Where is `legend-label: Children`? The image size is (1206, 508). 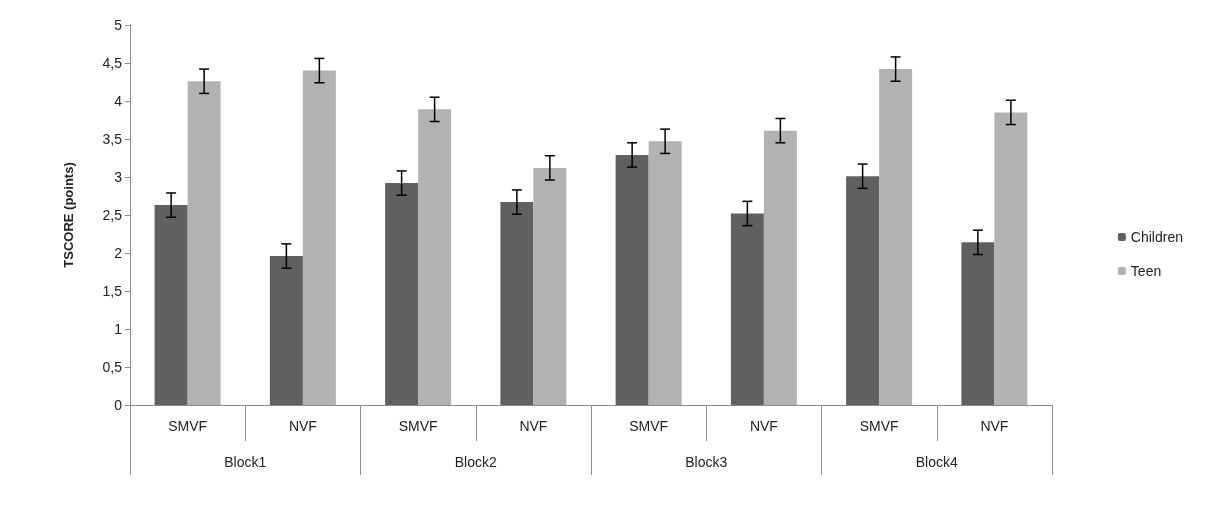 legend-label: Children is located at coordinates (1156, 237).